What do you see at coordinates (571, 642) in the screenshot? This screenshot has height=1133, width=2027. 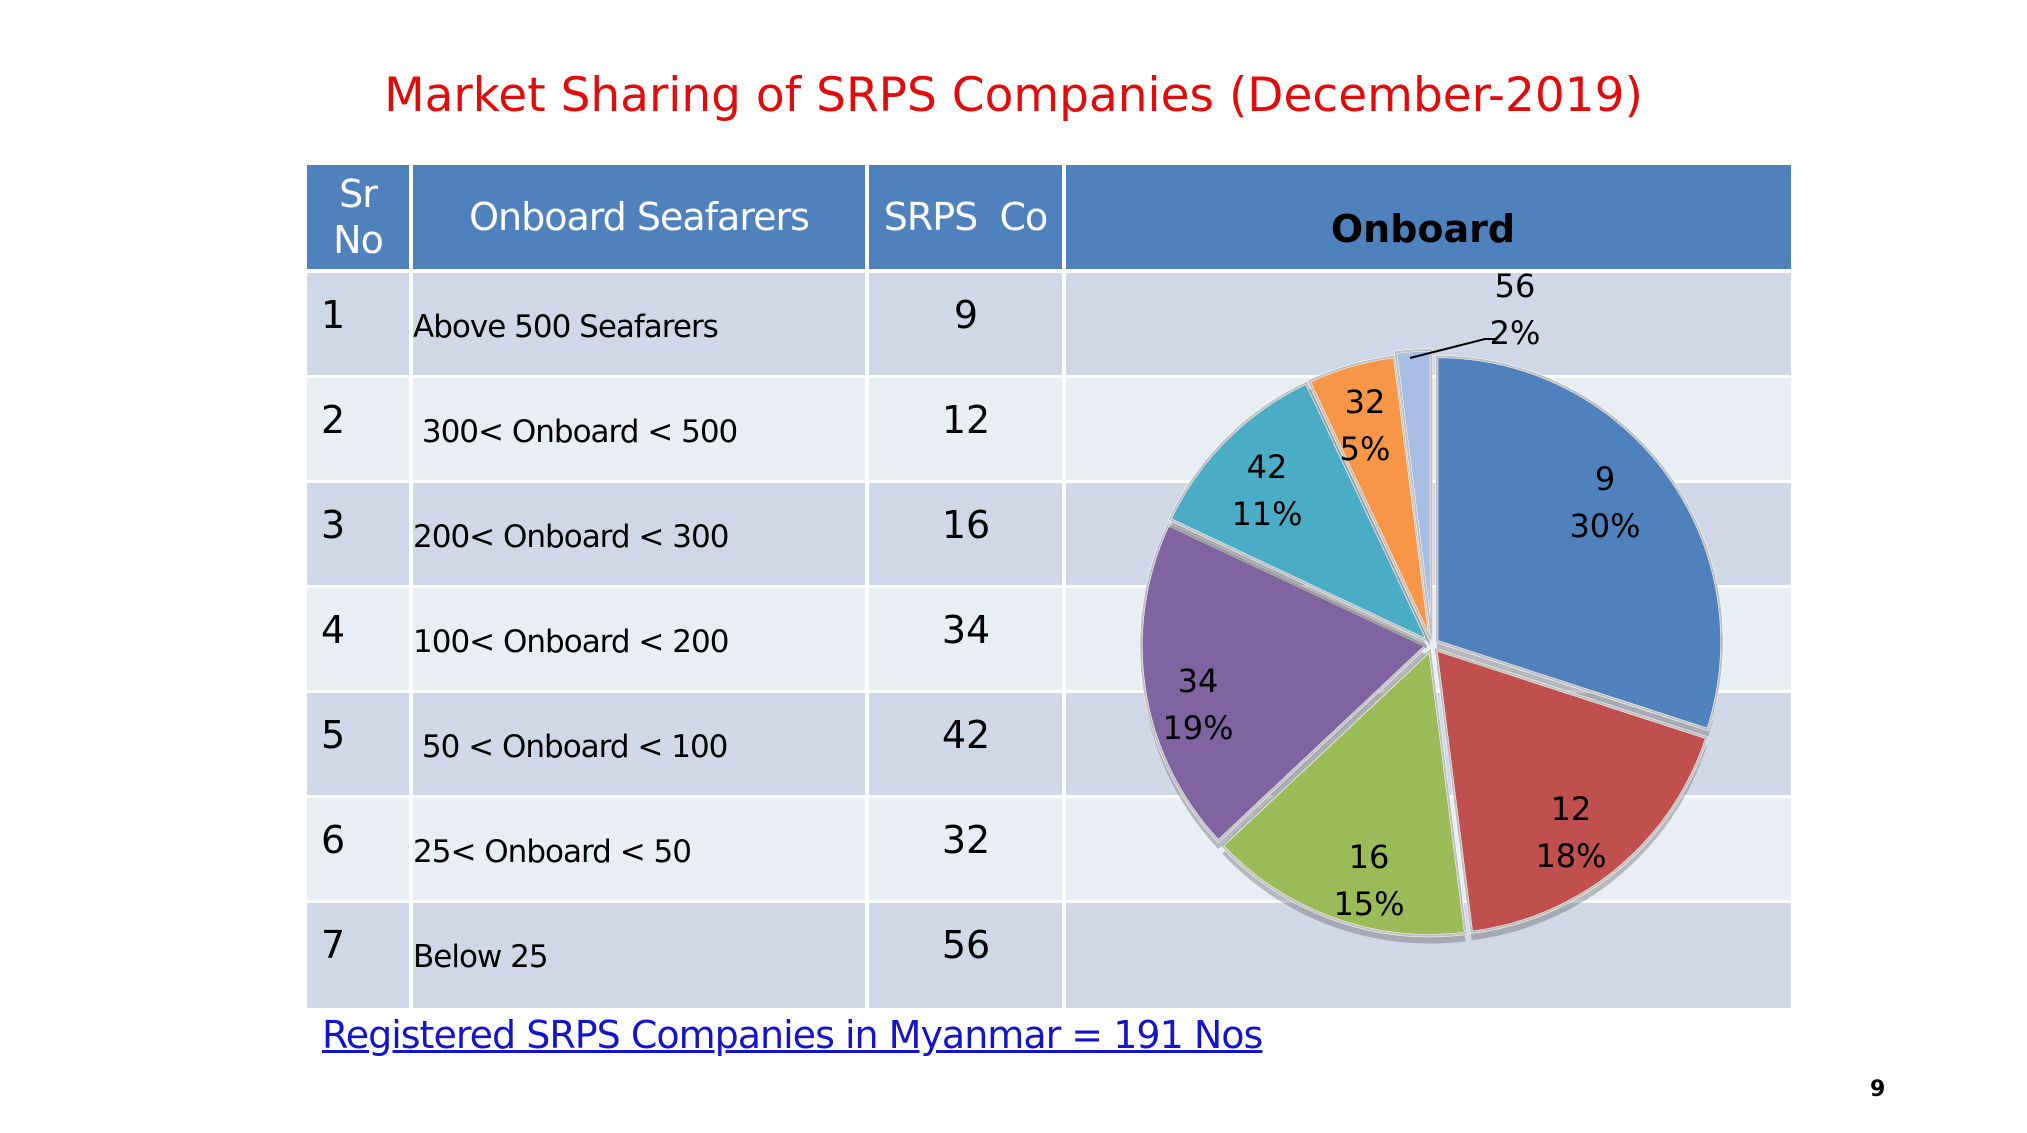 I see `band-cell: 100< Onboard < 200` at bounding box center [571, 642].